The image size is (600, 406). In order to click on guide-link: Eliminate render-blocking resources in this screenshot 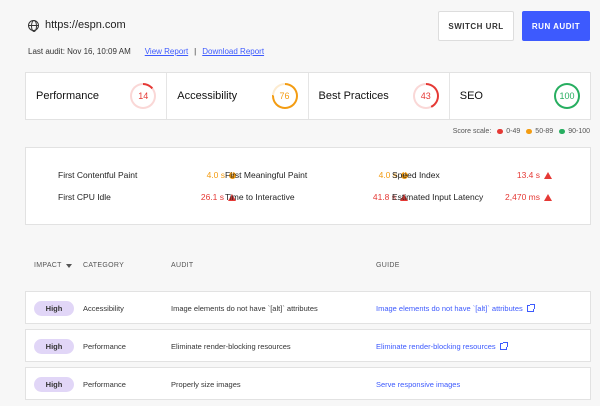, I will do `click(442, 346)`.